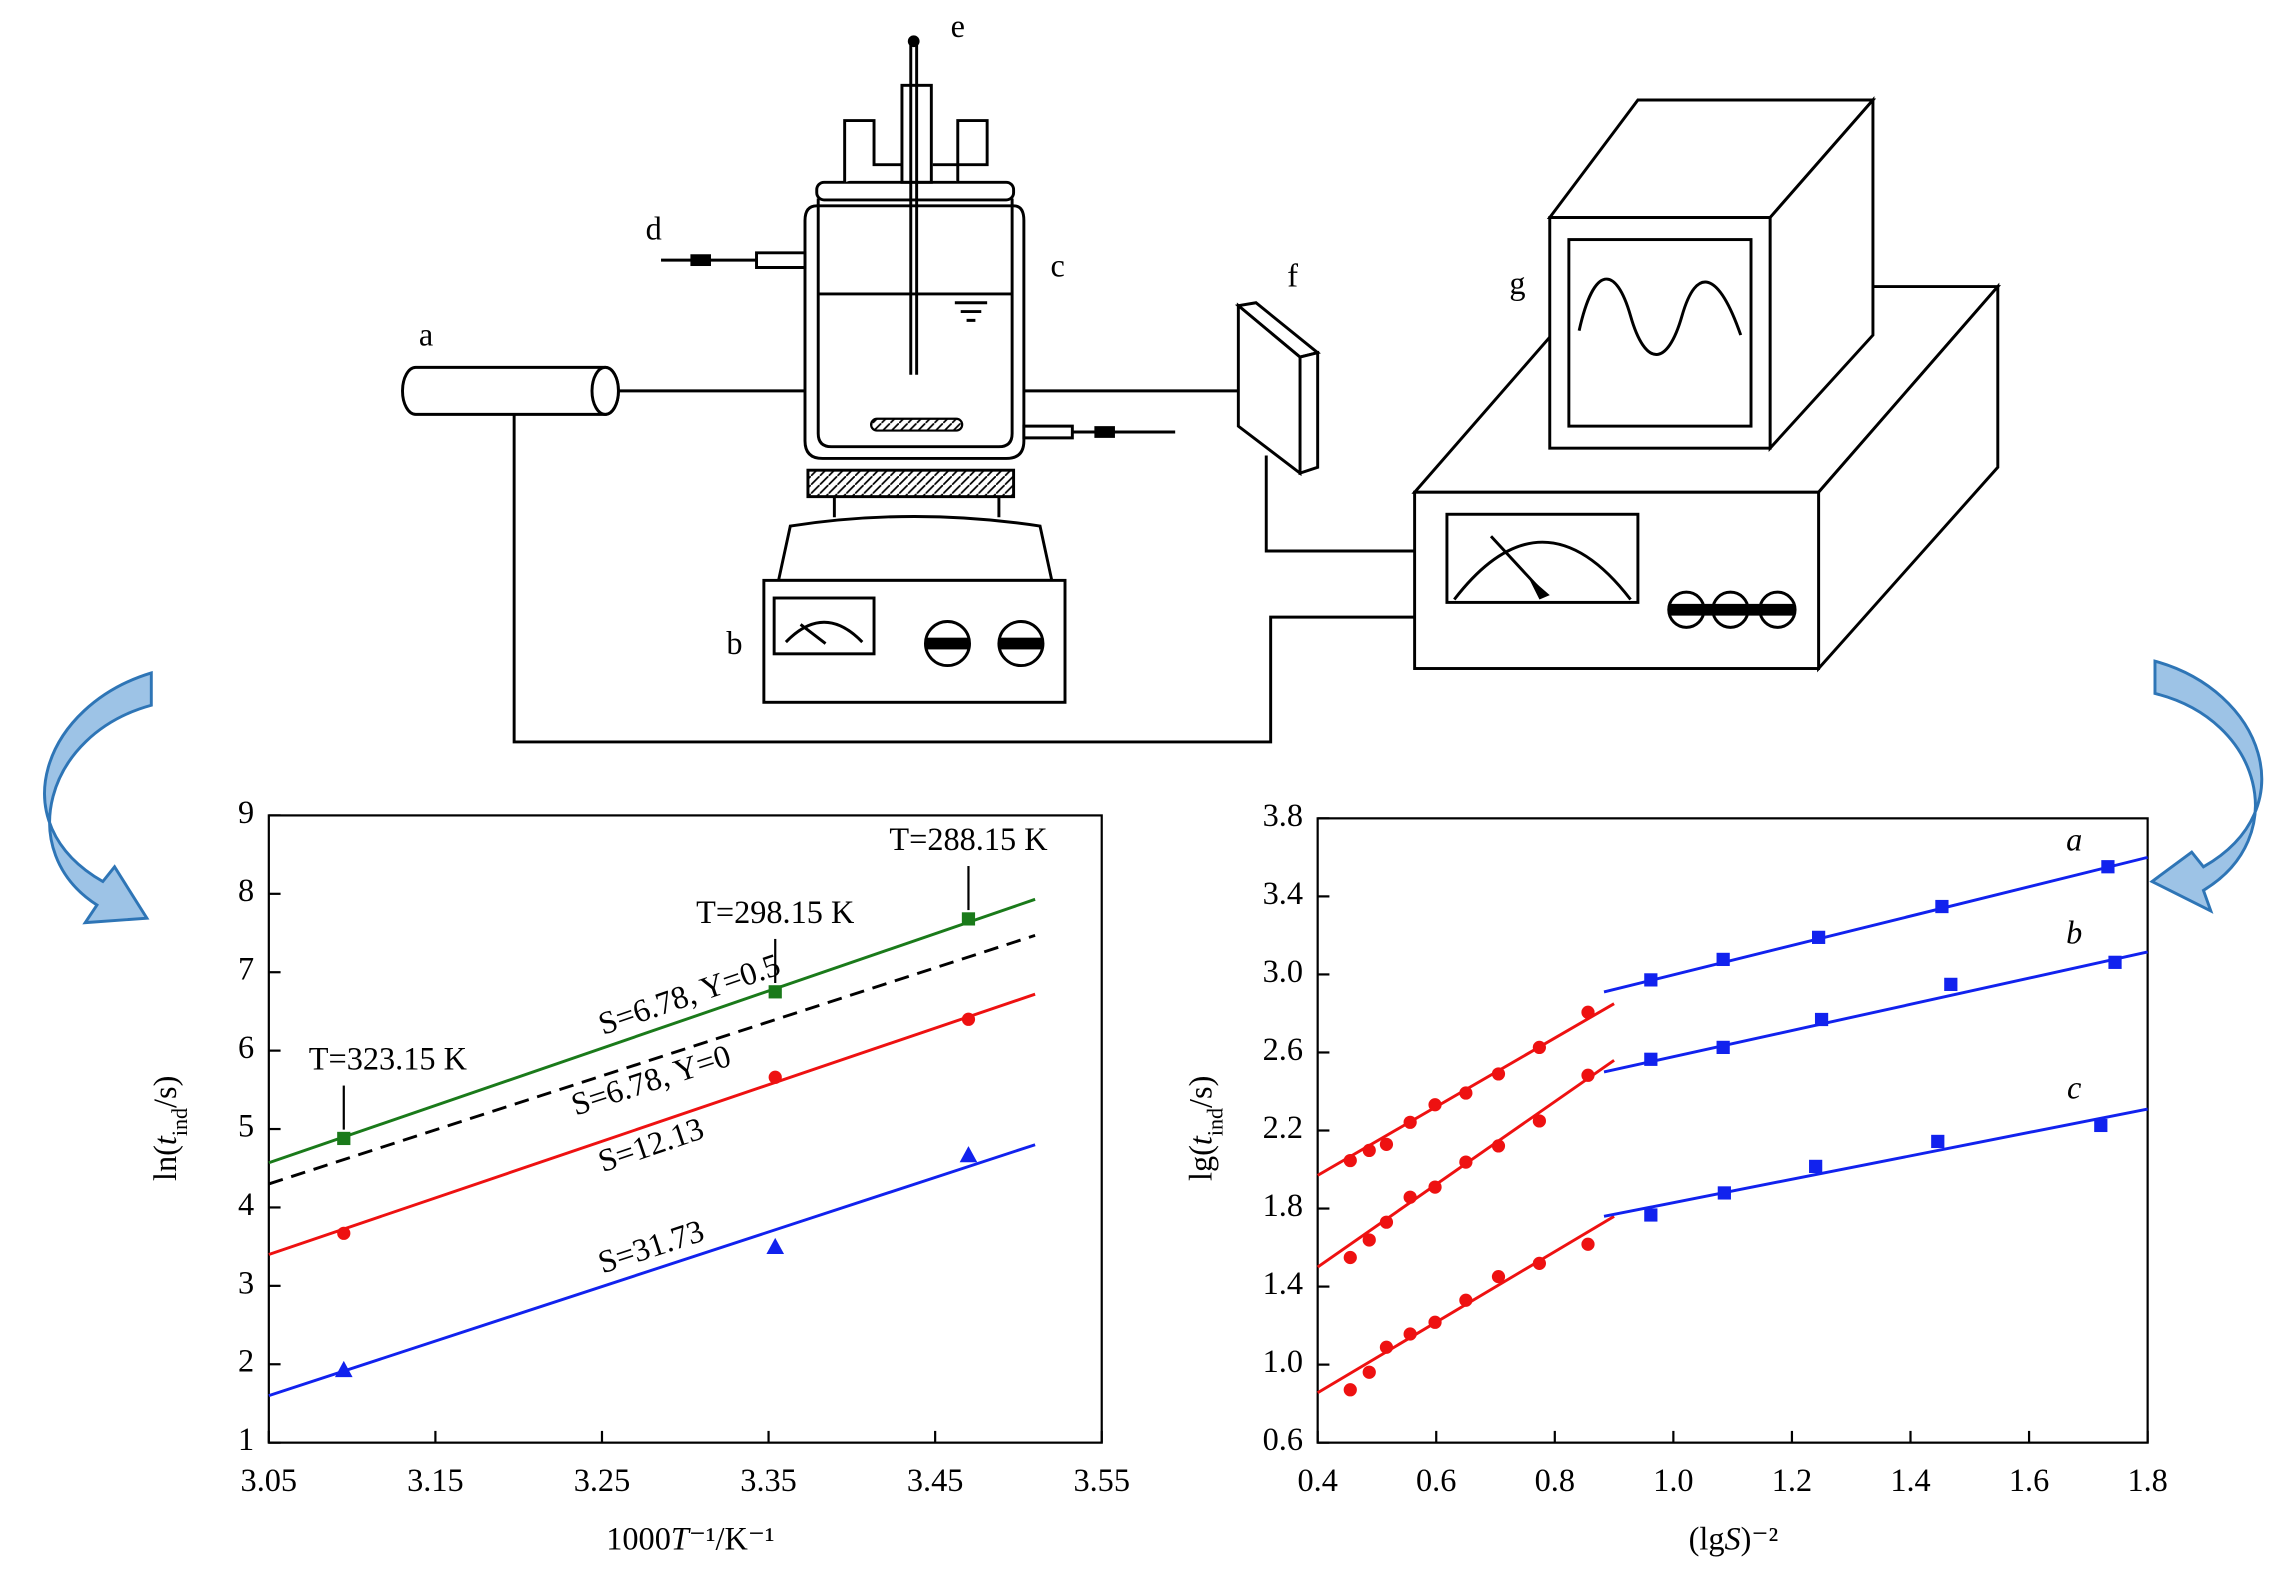 Image resolution: width=2296 pixels, height=1575 pixels. I want to click on rod, so click(914, 209).